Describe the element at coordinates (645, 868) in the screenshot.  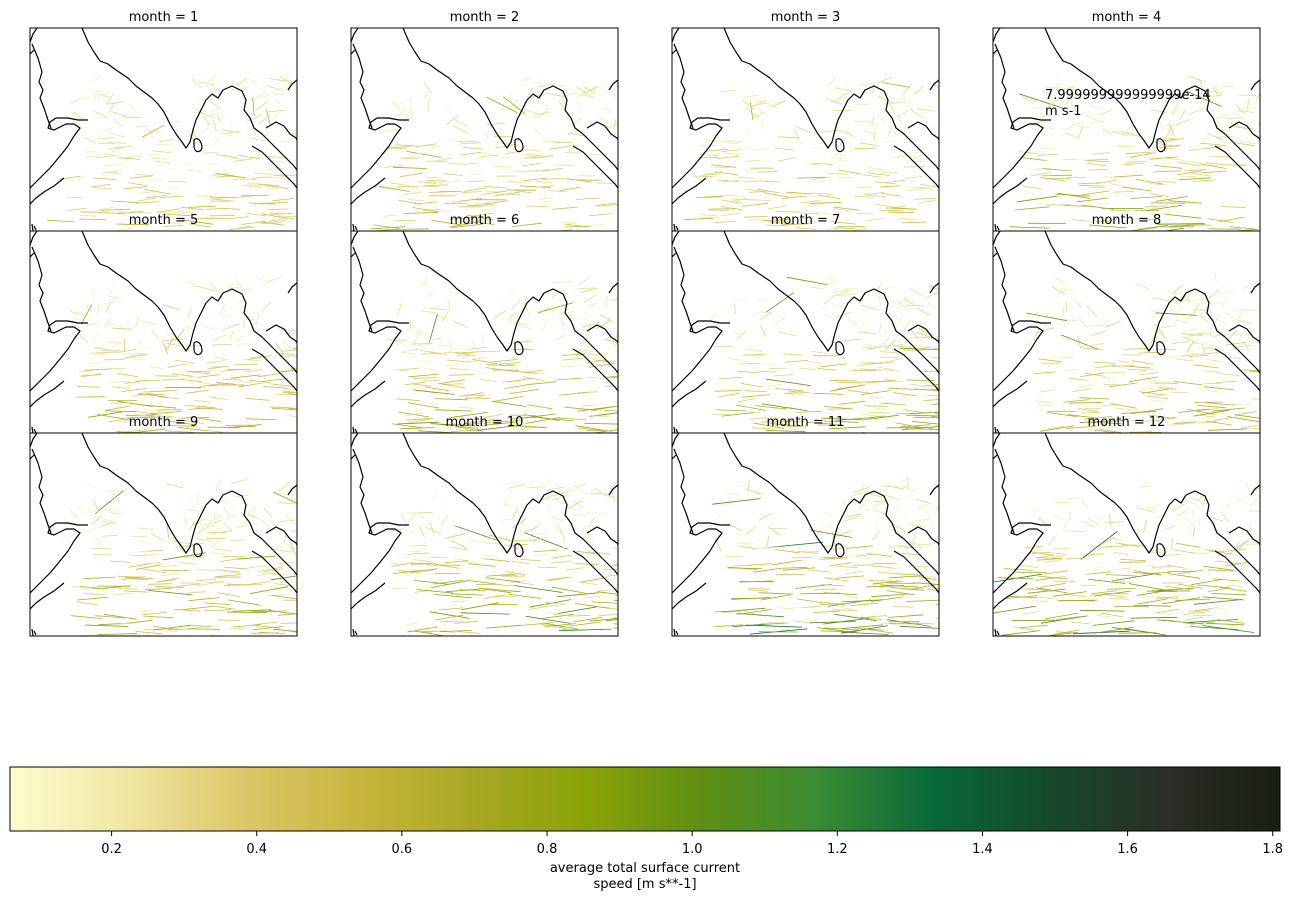
I see `colorbar-label-line1: average total surface current` at that location.